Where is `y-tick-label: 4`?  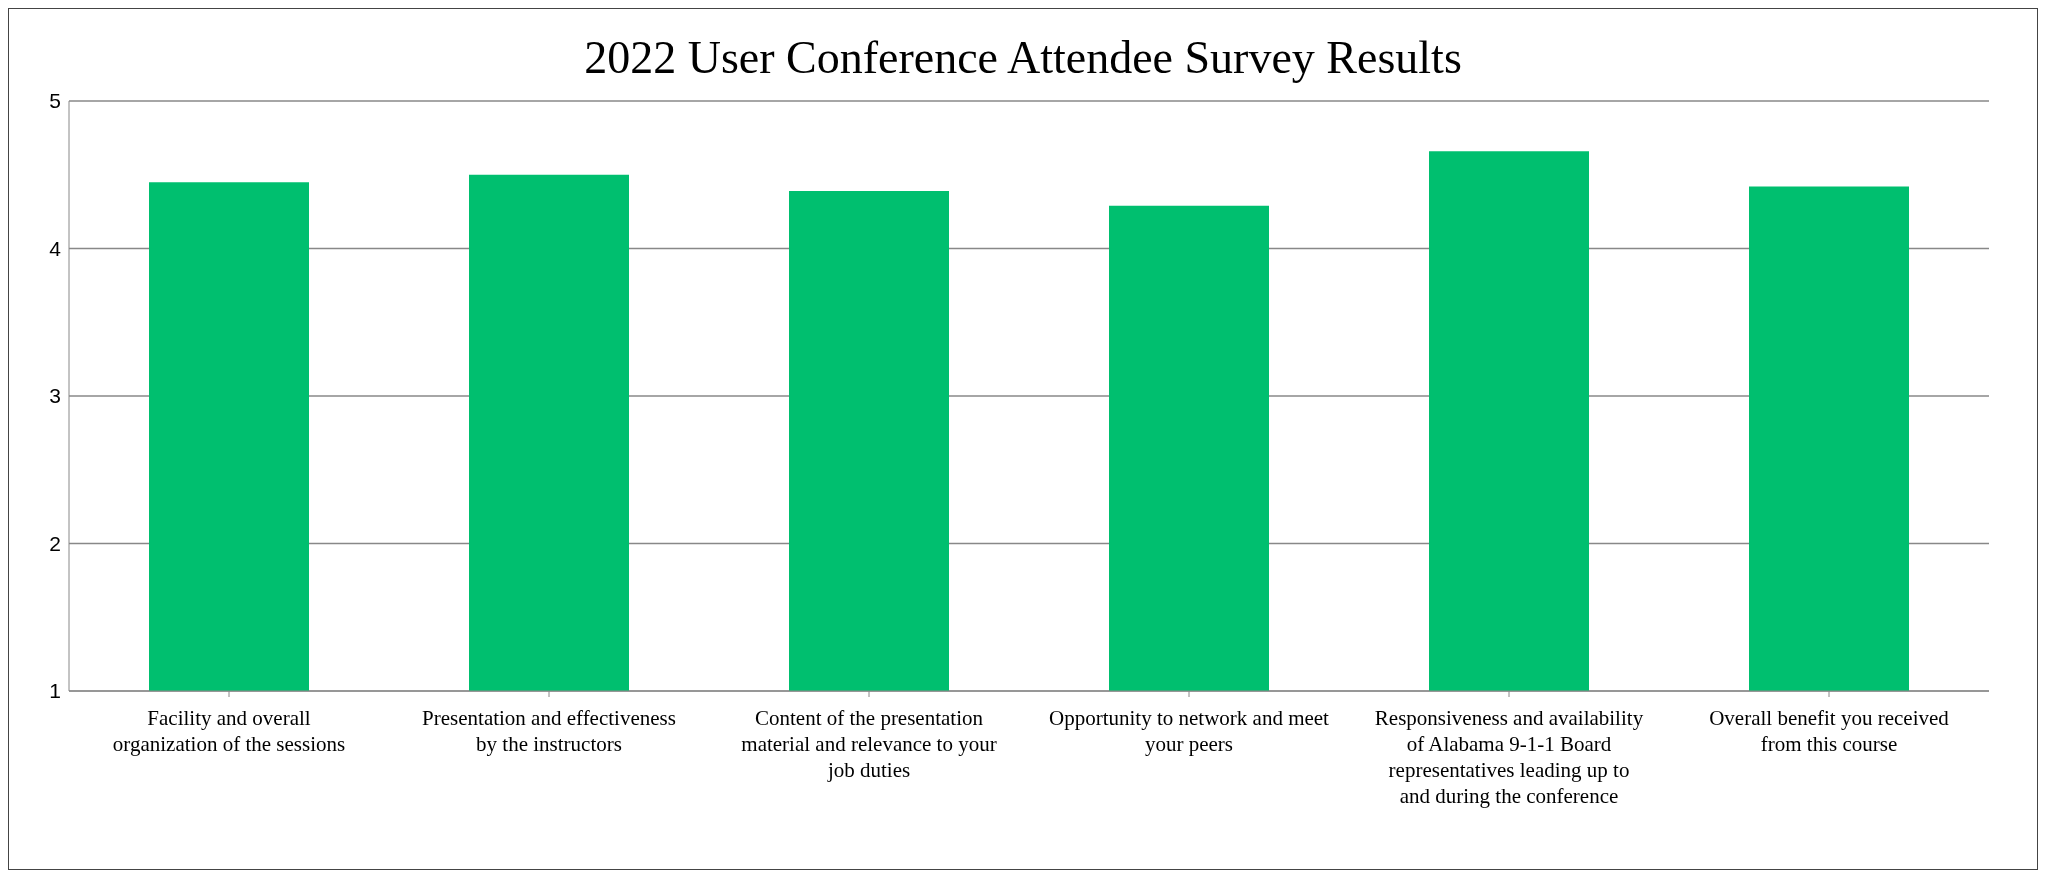 y-tick-label: 4 is located at coordinates (55, 248).